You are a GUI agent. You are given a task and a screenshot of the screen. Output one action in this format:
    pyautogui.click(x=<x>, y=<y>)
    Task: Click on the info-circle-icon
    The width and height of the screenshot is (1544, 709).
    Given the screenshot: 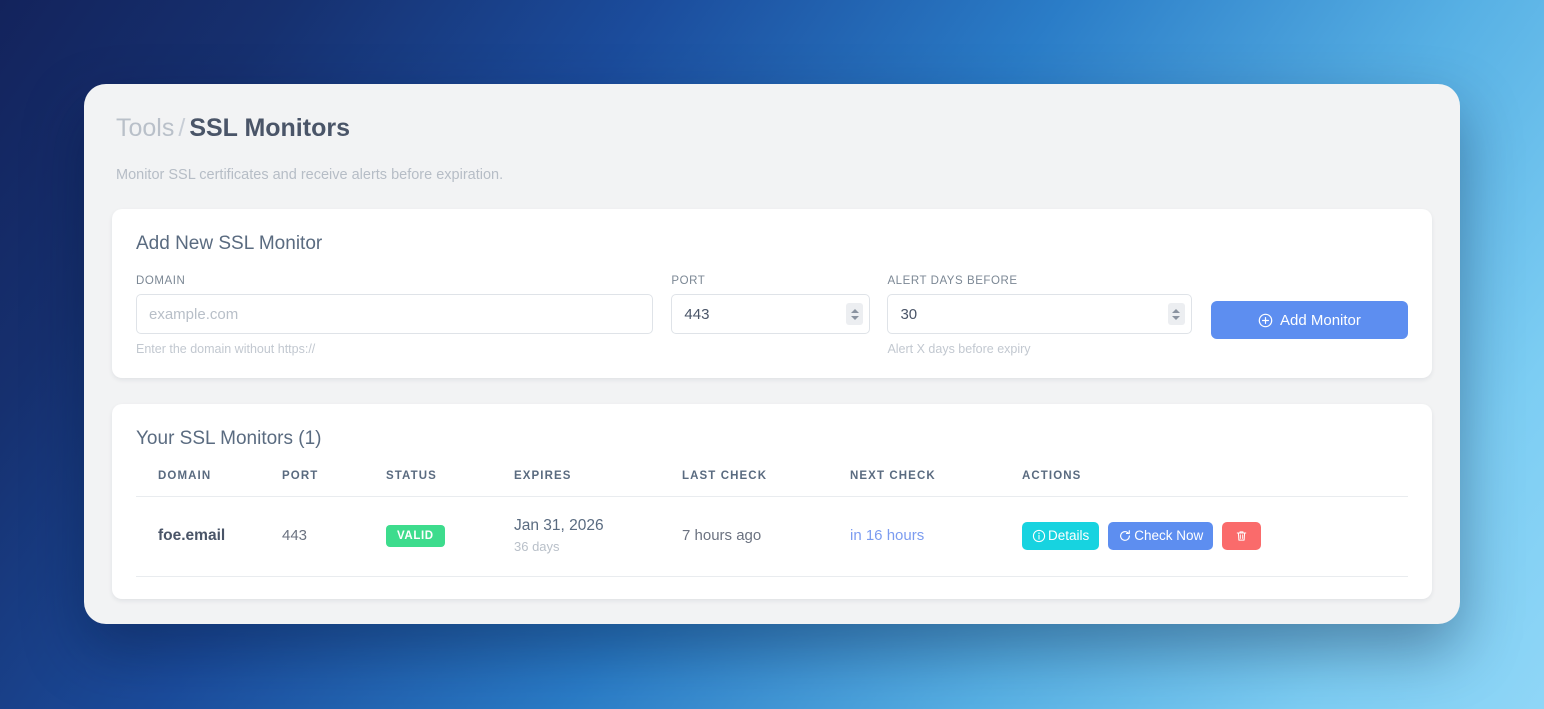 What is the action you would take?
    pyautogui.click(x=1039, y=535)
    